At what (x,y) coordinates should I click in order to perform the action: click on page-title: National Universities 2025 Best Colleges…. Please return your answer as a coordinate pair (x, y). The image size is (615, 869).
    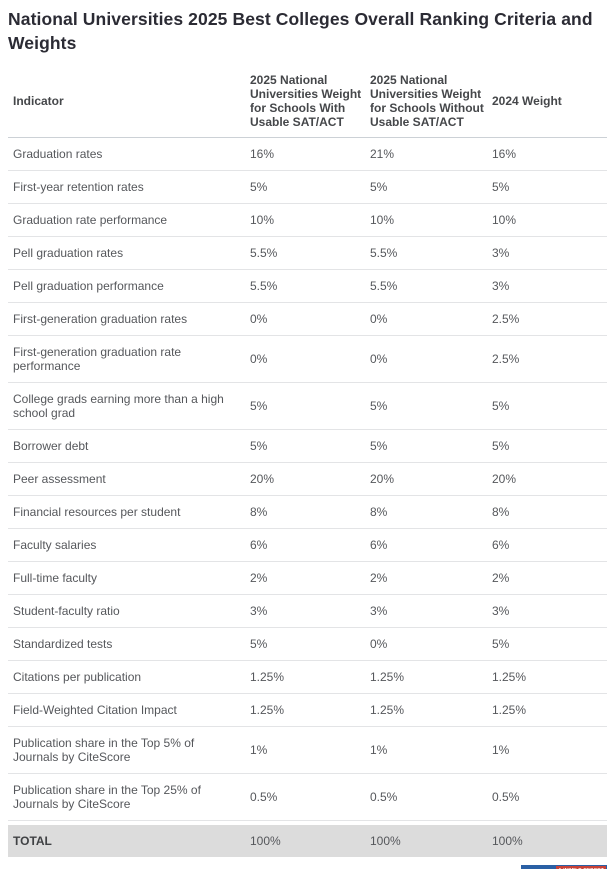
    Looking at the image, I should click on (300, 31).